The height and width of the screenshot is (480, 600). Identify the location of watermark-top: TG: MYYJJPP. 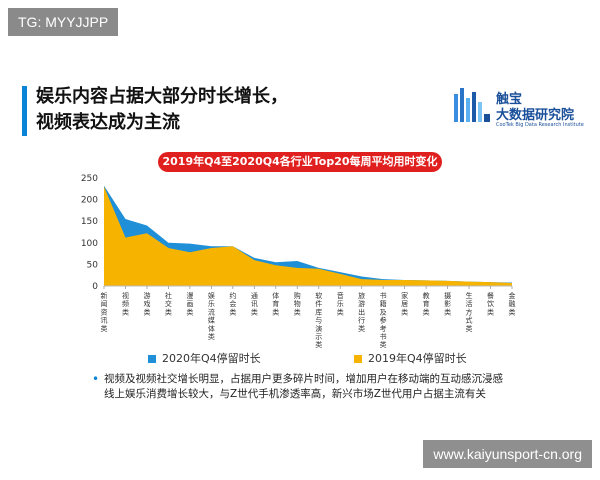
(63, 22).